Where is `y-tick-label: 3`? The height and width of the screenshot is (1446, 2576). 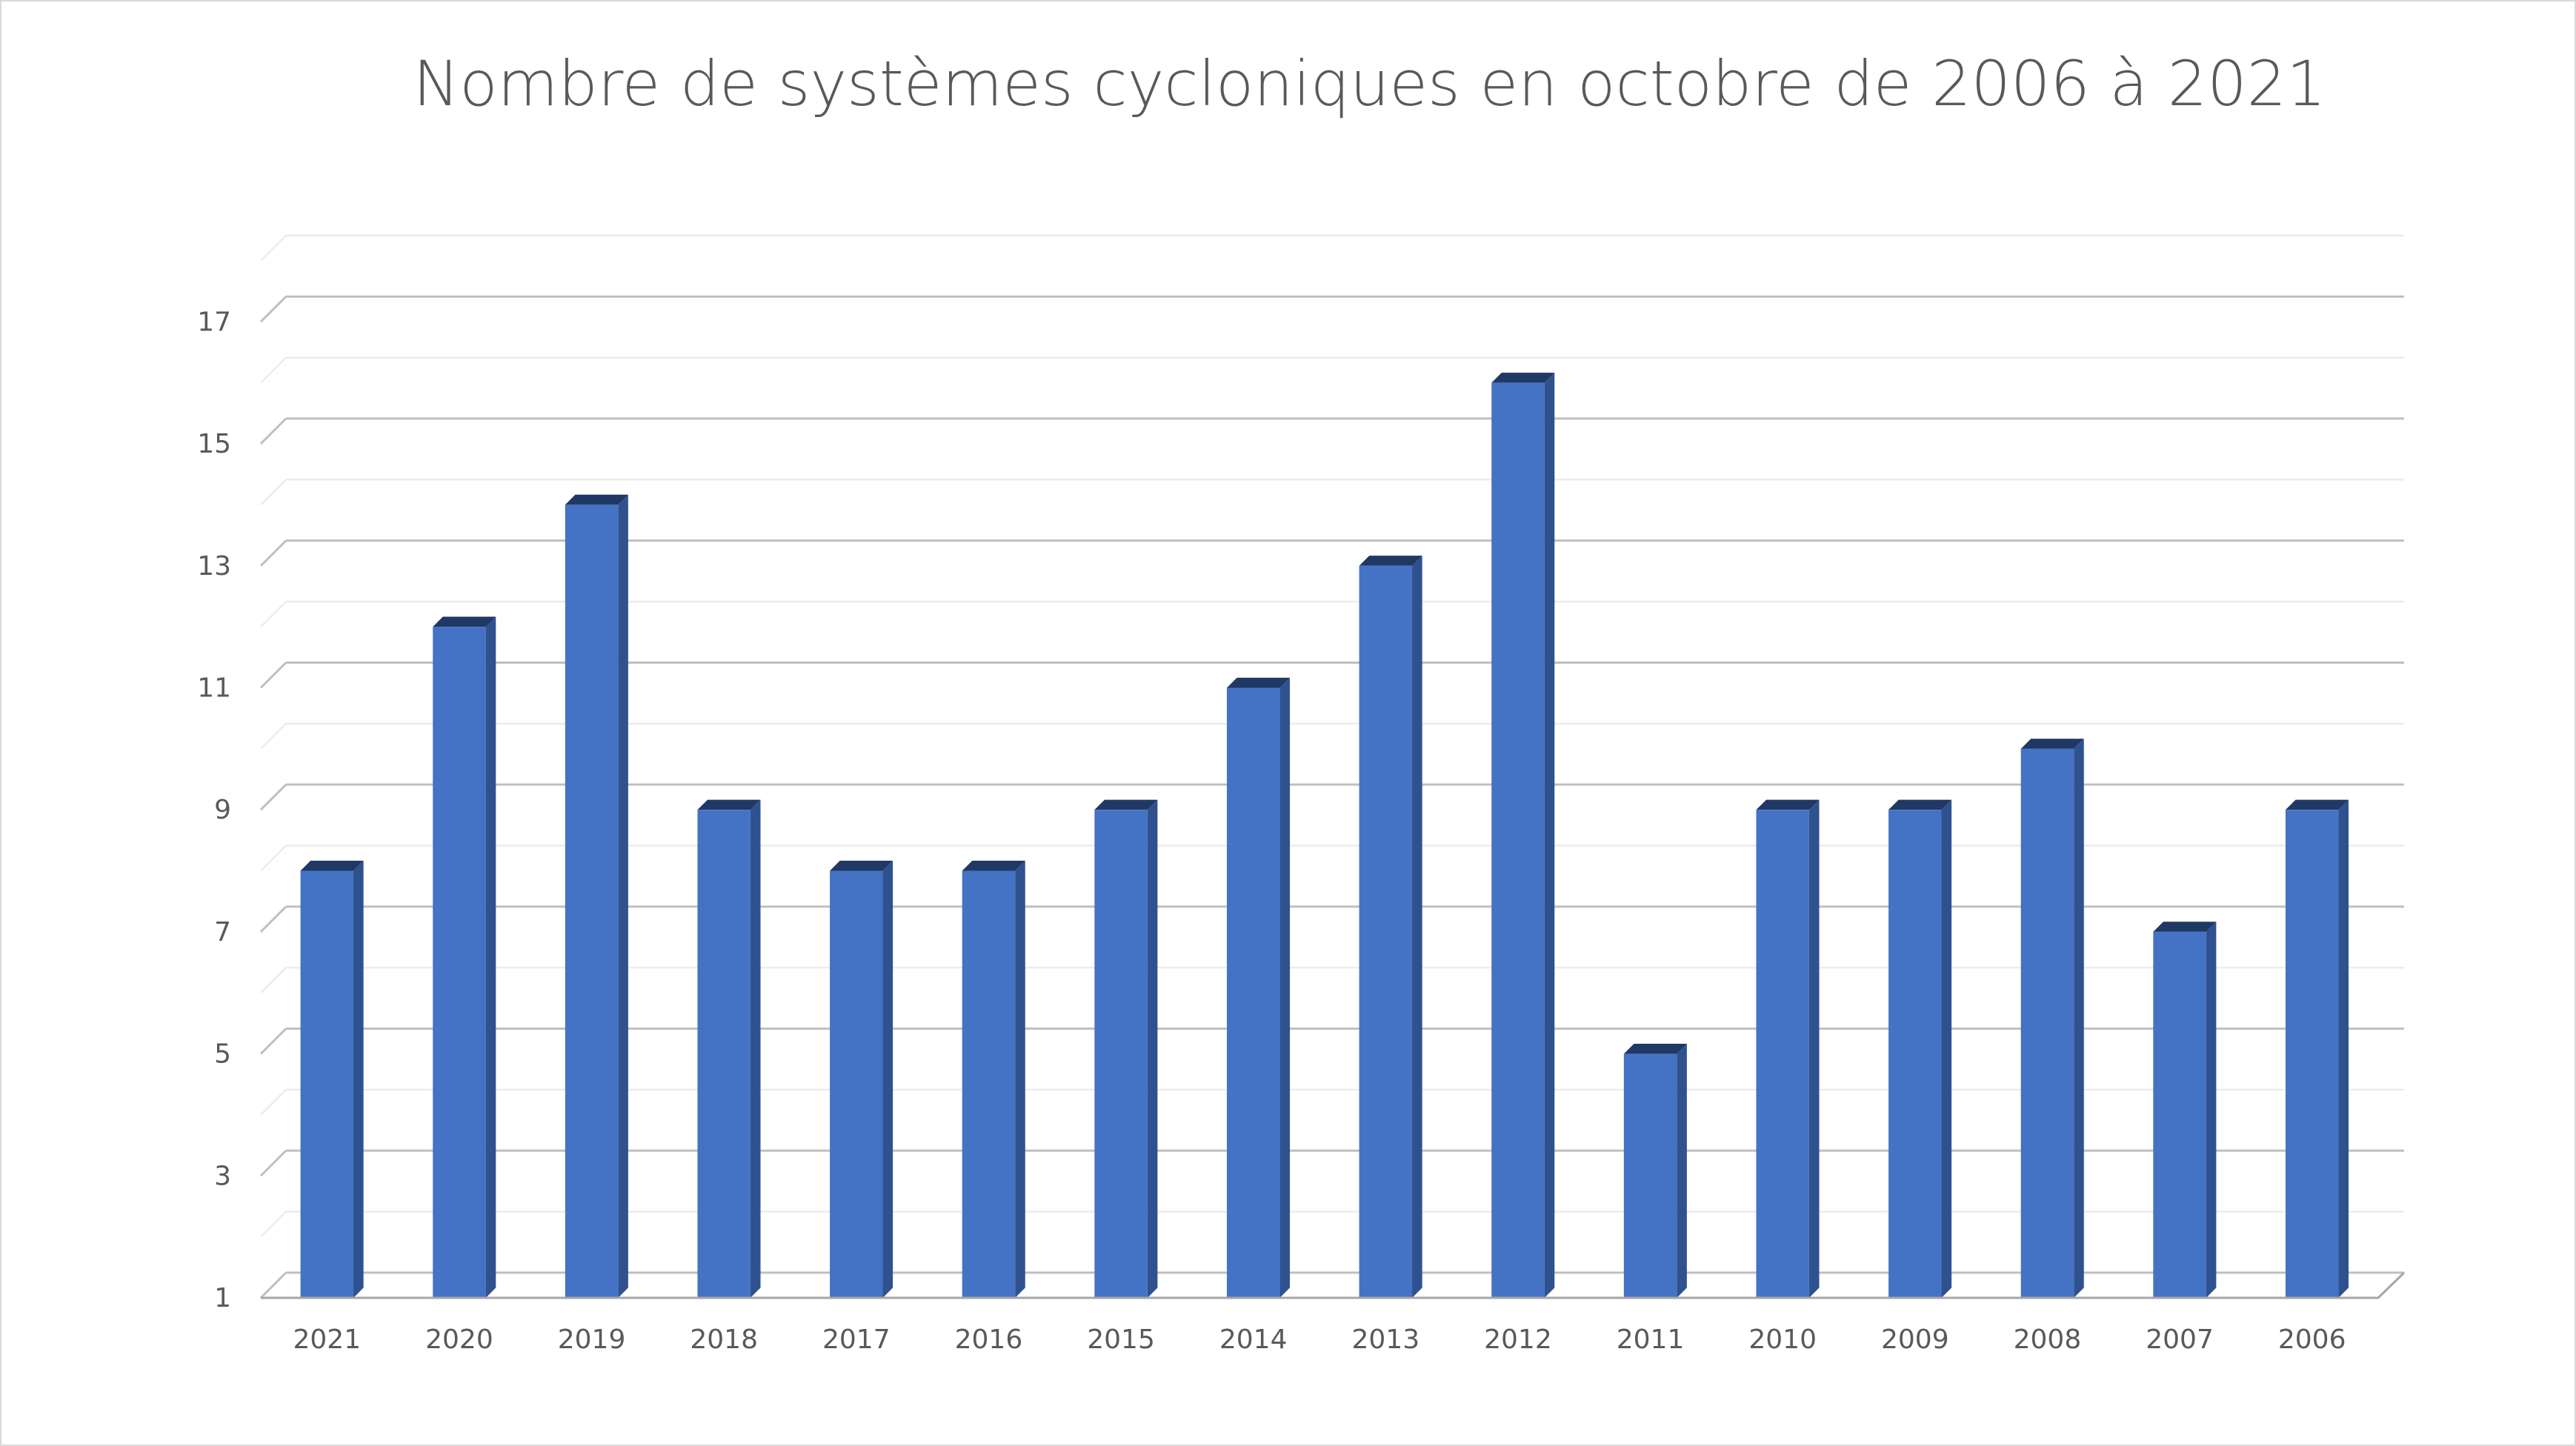 y-tick-label: 3 is located at coordinates (222, 1176).